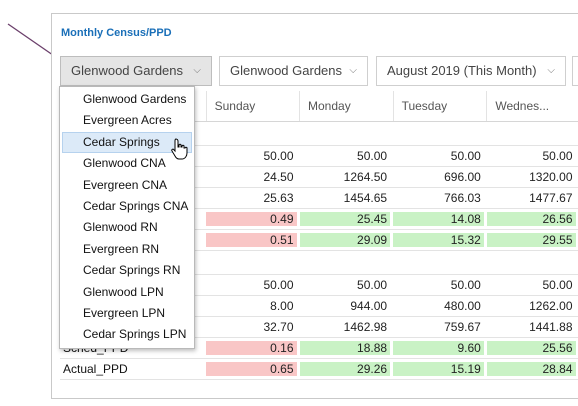  What do you see at coordinates (253, 198) in the screenshot?
I see `table-cell: 25.63` at bounding box center [253, 198].